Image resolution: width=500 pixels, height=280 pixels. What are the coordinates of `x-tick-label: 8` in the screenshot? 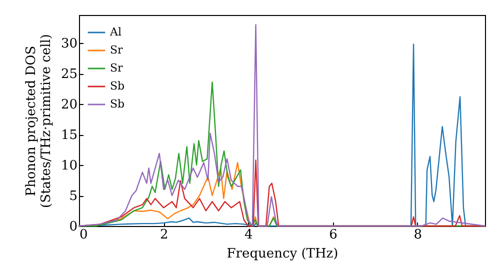 It's located at (418, 235).